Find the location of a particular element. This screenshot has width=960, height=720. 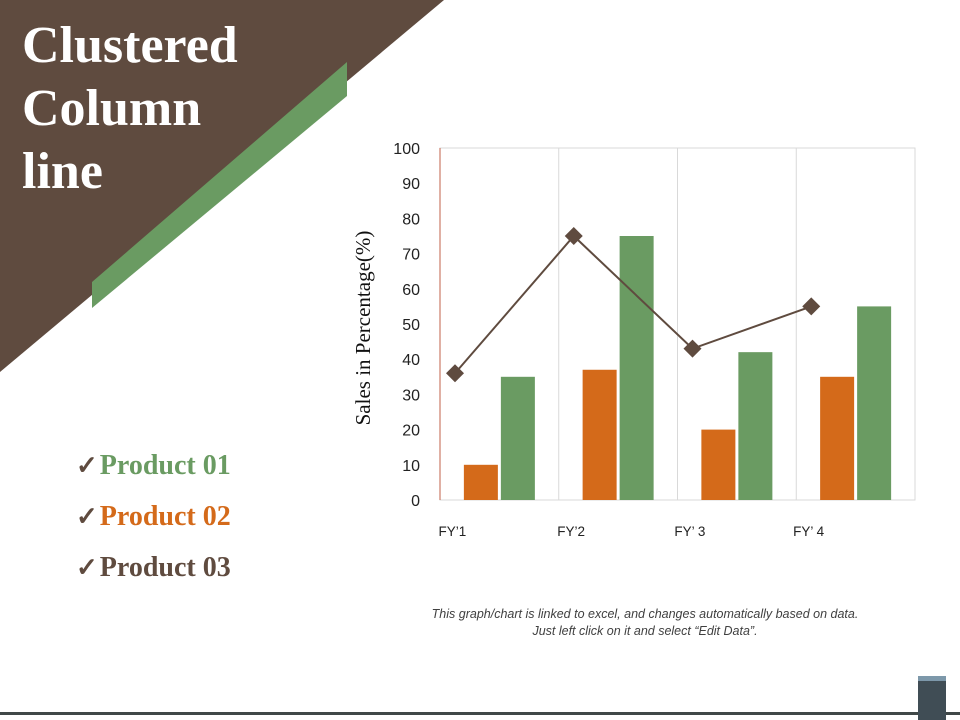

x-tick-label: FY’ 3 is located at coordinates (689, 531).